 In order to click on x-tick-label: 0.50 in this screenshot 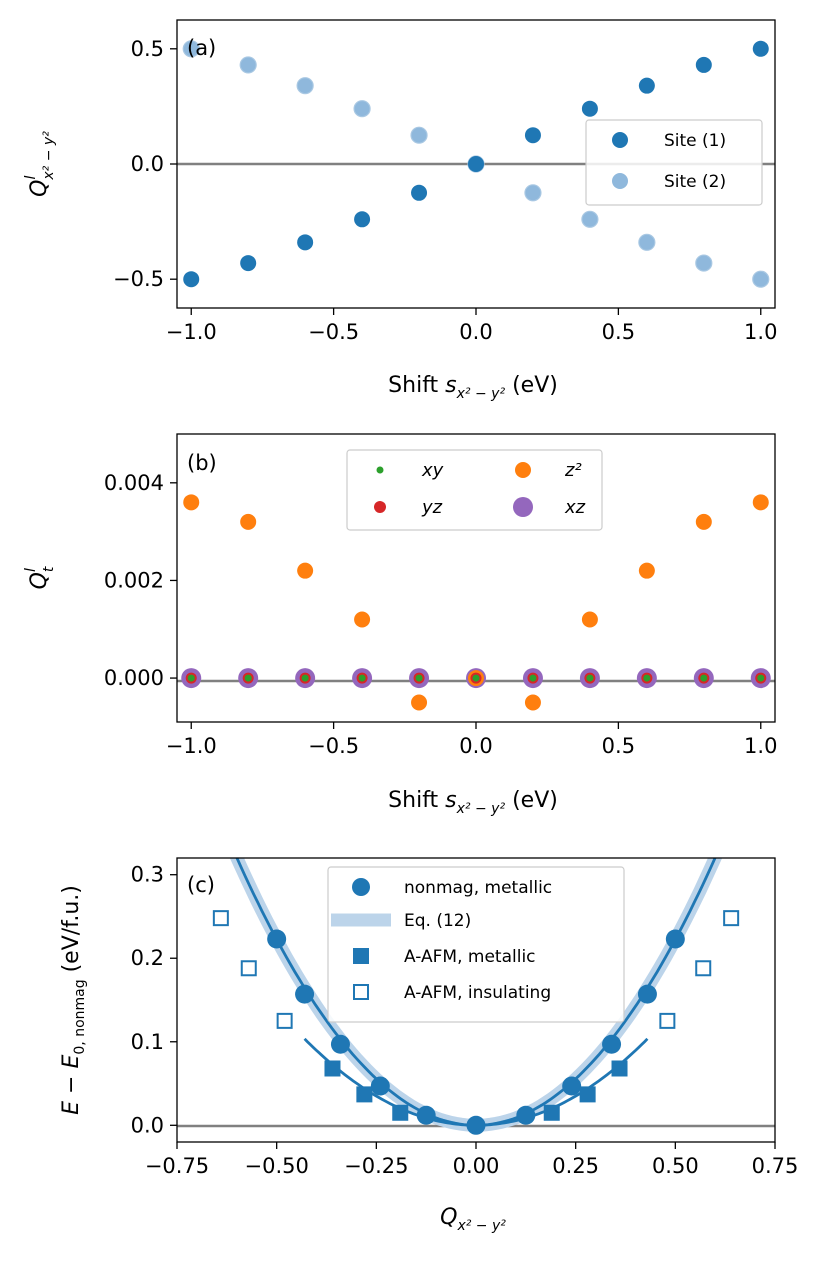, I will do `click(675, 1166)`.